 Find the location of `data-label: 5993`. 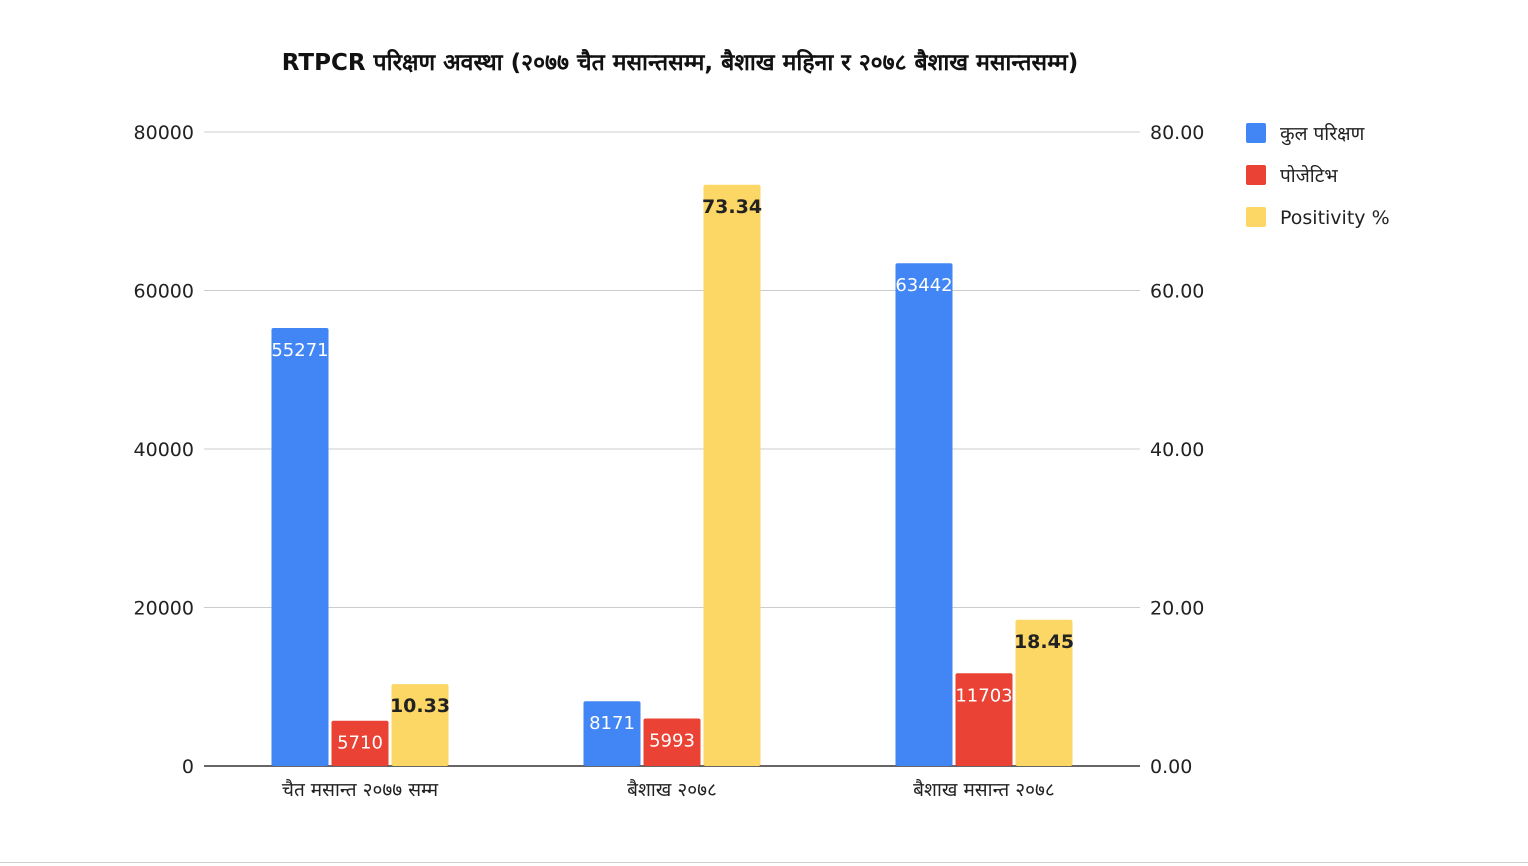

data-label: 5993 is located at coordinates (672, 741).